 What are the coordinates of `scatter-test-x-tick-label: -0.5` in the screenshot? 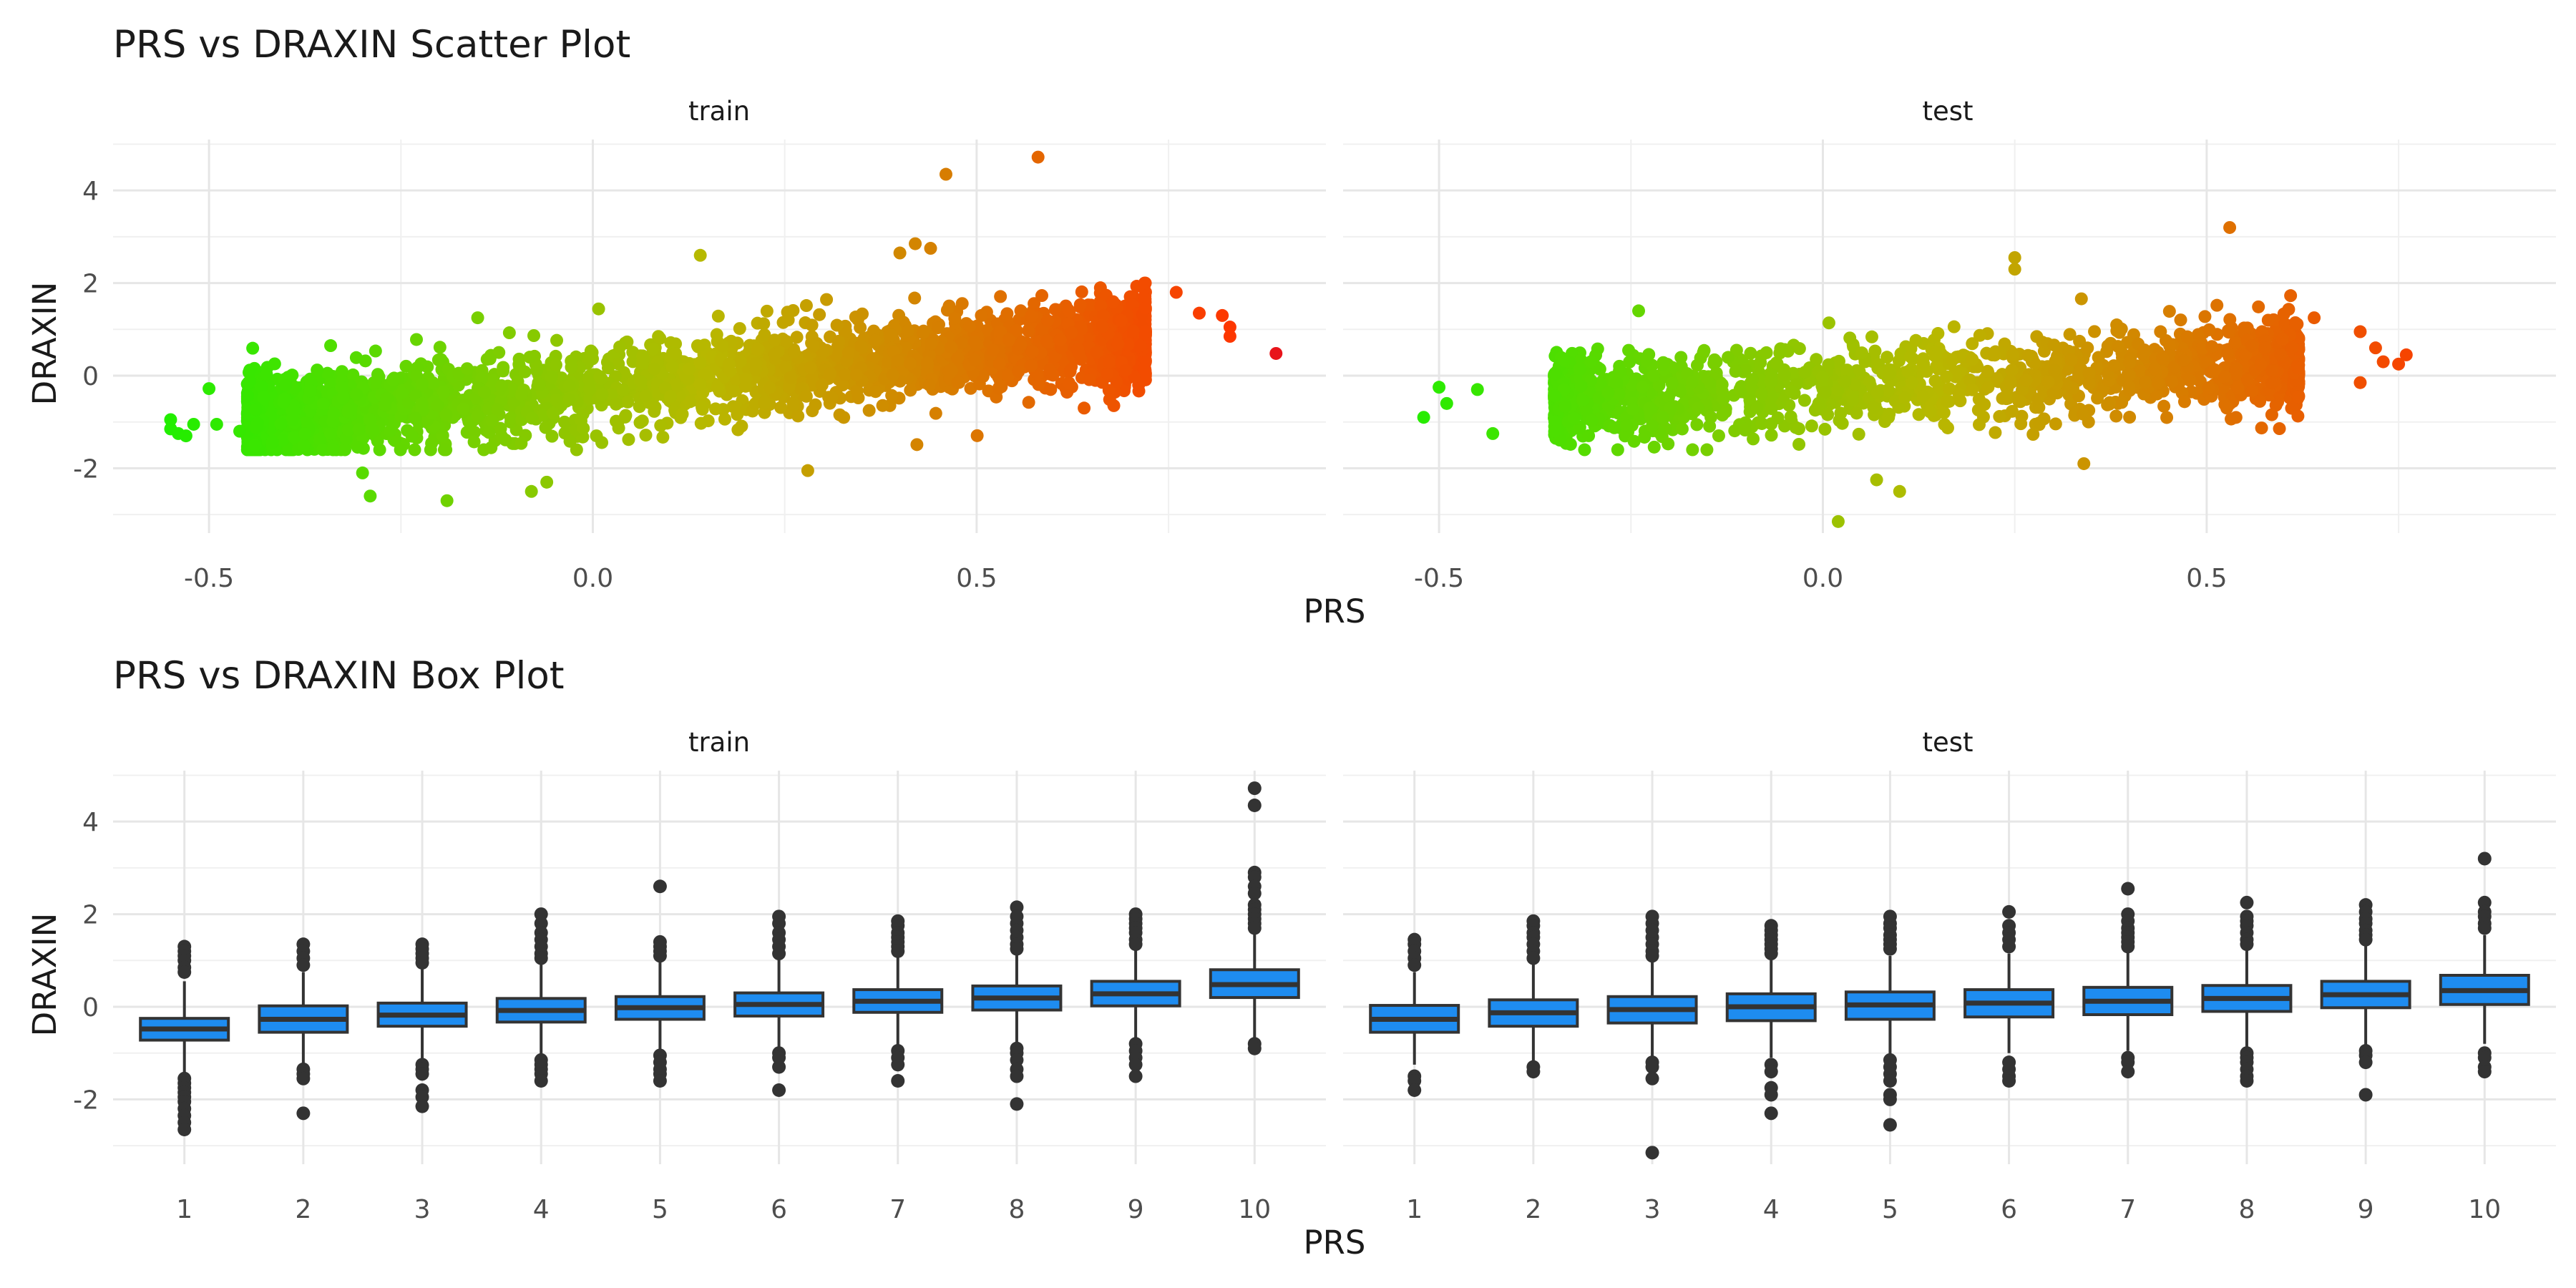 It's located at (1439, 578).